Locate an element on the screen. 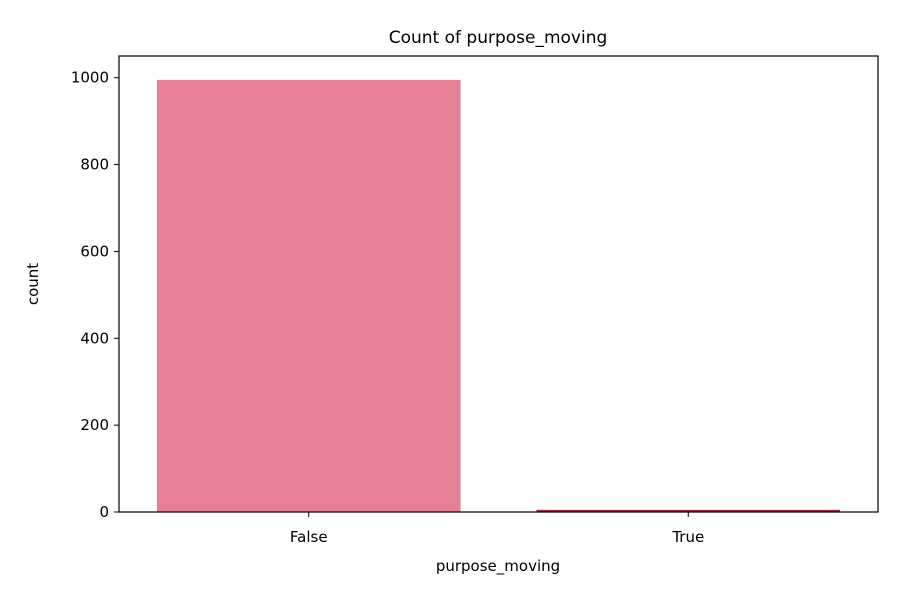  y-tick-label: 800 is located at coordinates (94, 165).